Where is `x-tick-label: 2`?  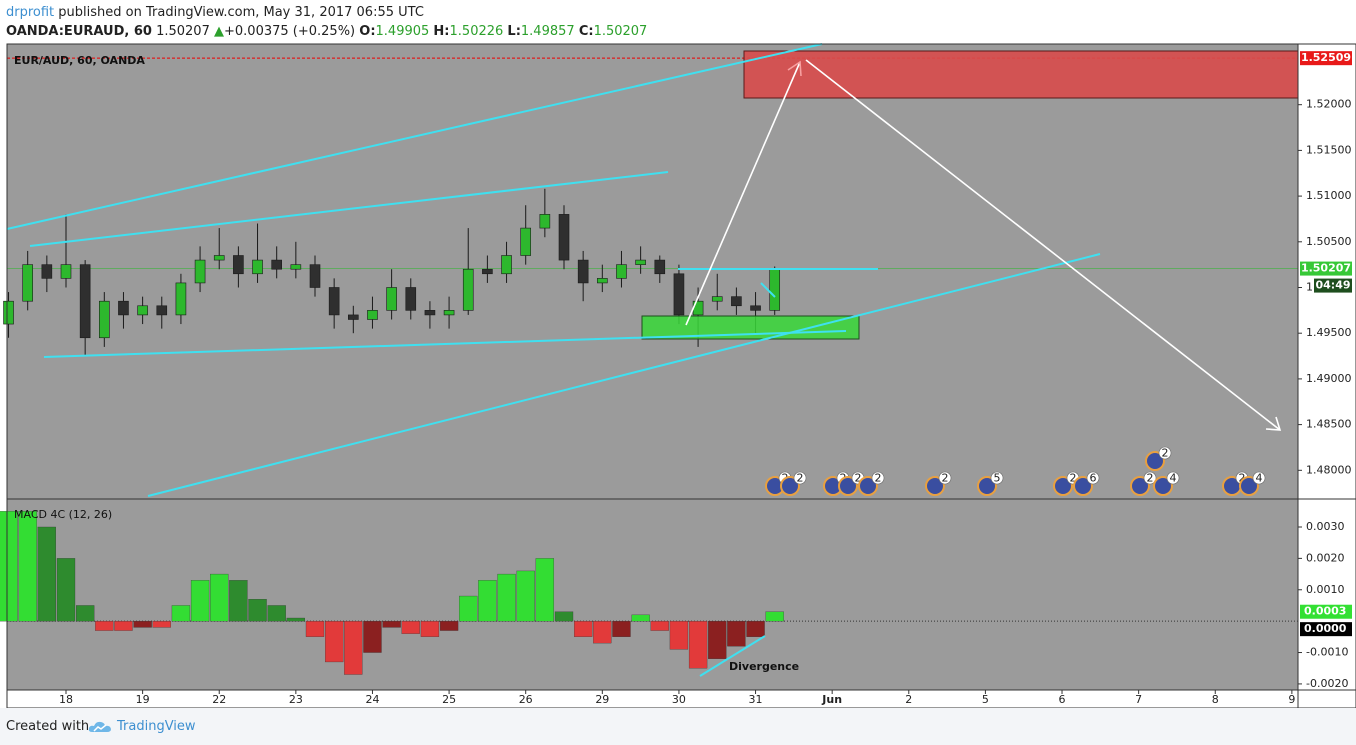
x-tick-label: 2 is located at coordinates (908, 699).